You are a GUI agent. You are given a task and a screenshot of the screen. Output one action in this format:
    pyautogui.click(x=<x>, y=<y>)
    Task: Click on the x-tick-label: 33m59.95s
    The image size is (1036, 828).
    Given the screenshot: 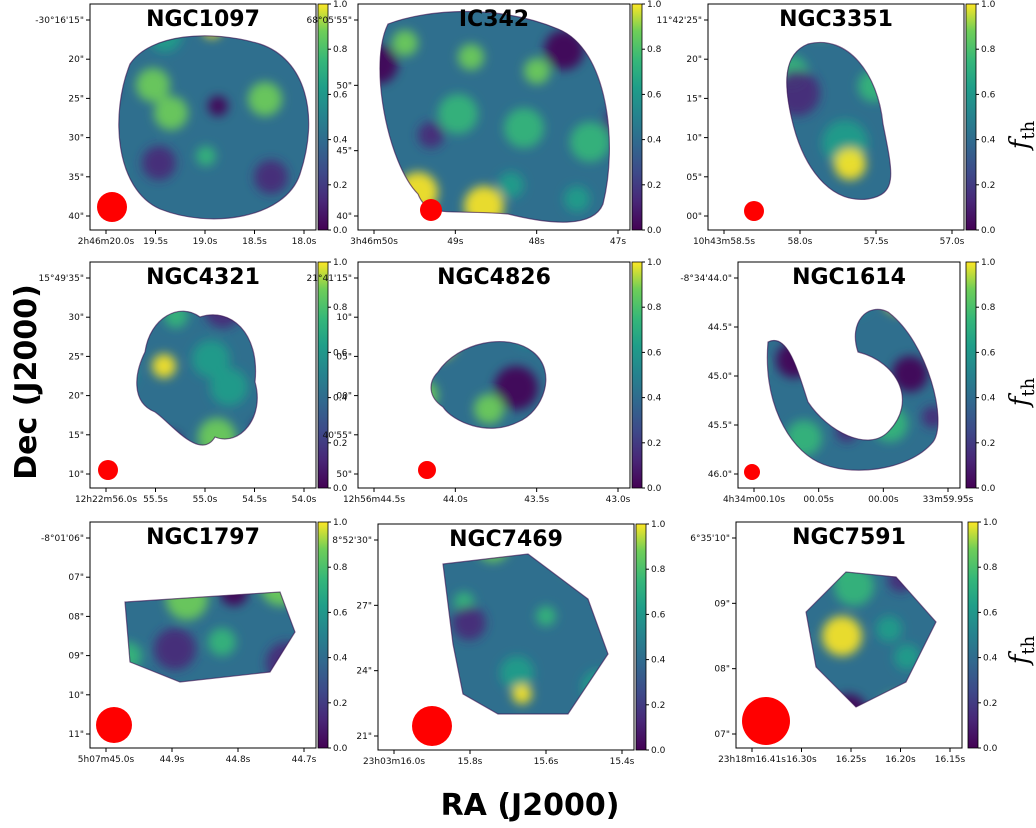 What is the action you would take?
    pyautogui.click(x=948, y=500)
    